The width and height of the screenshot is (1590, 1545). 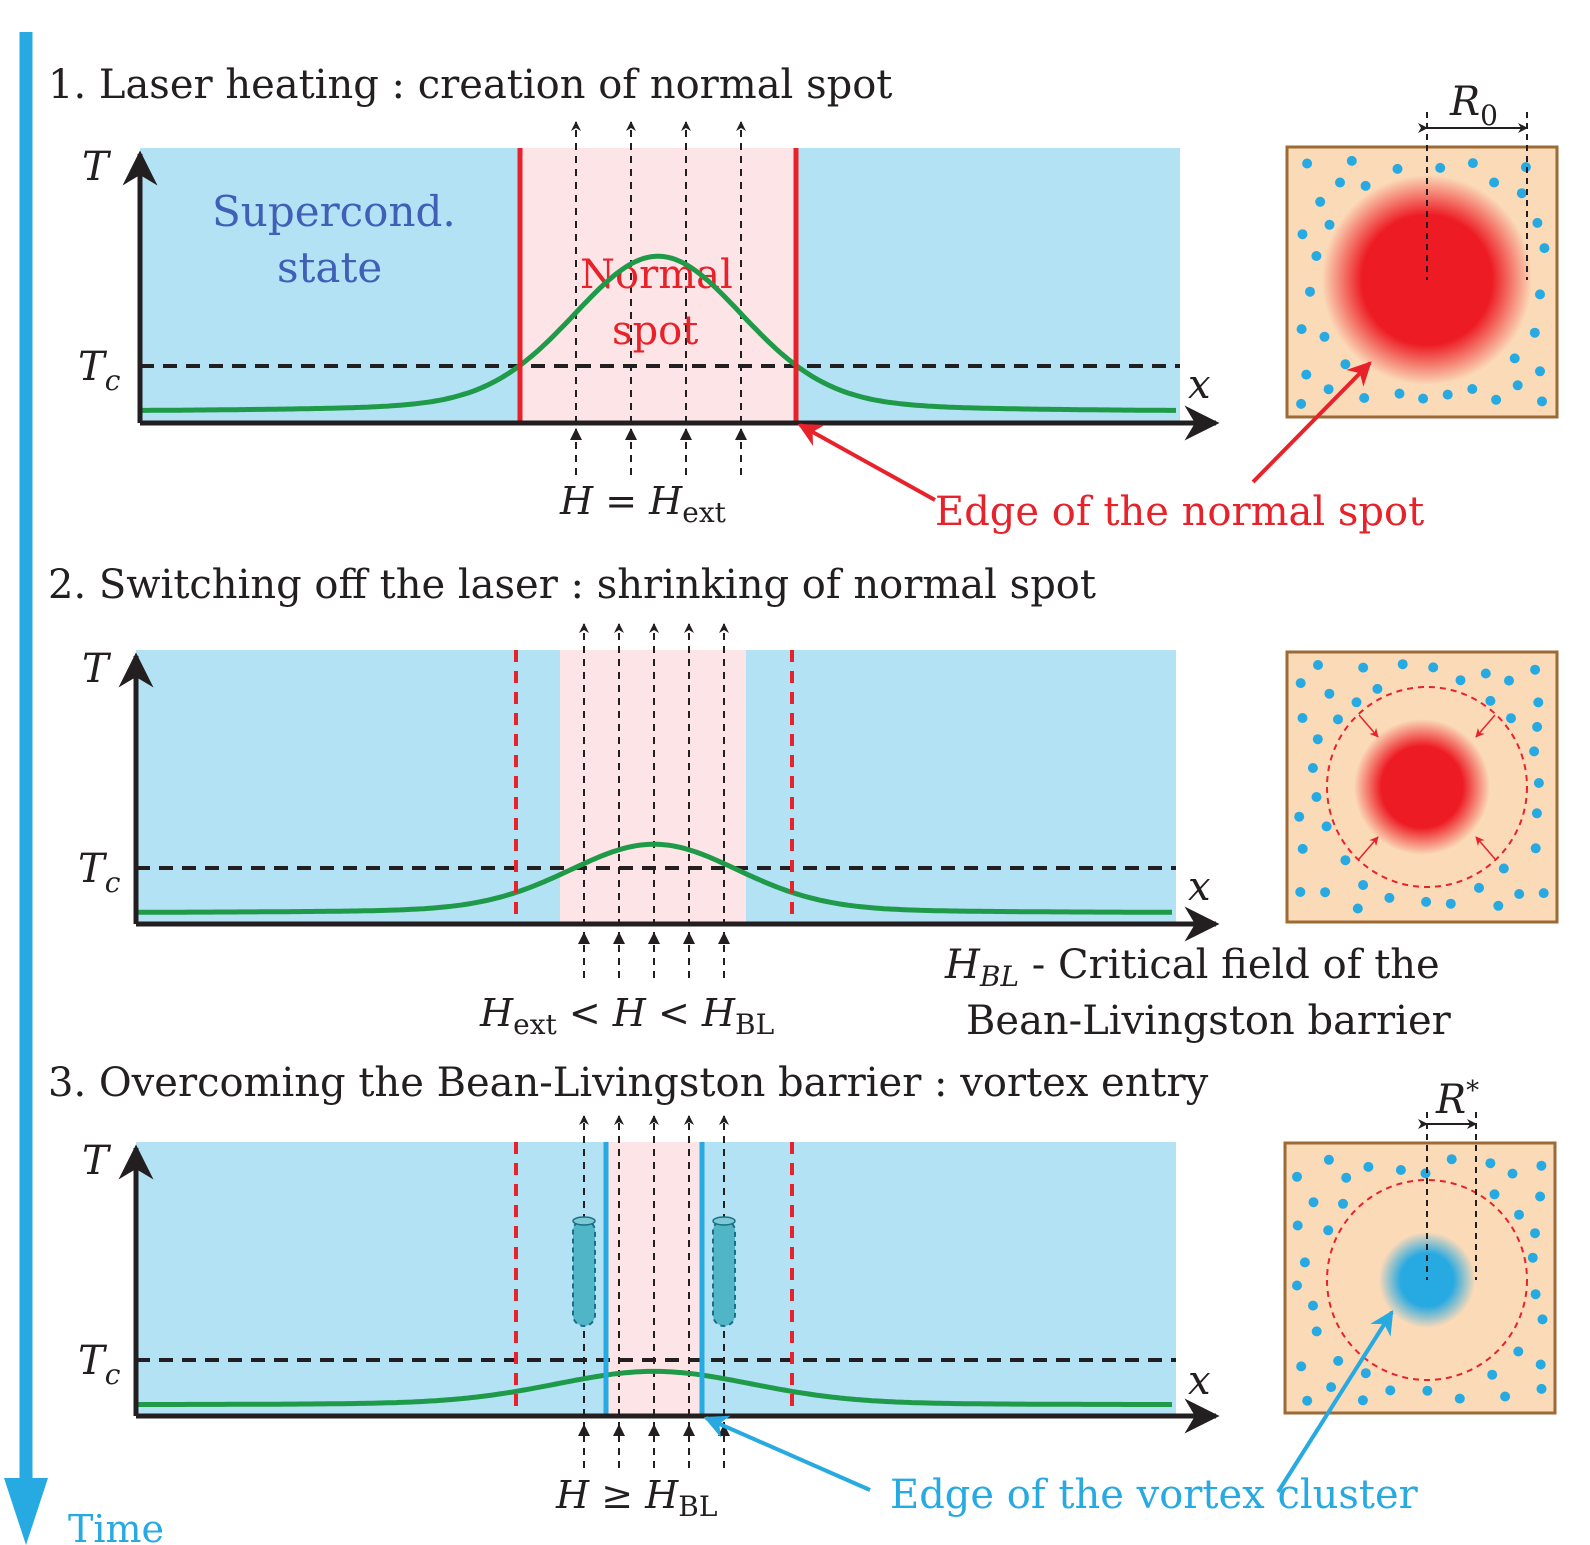 I want to click on edge-arrow, so click(x=866, y=462).